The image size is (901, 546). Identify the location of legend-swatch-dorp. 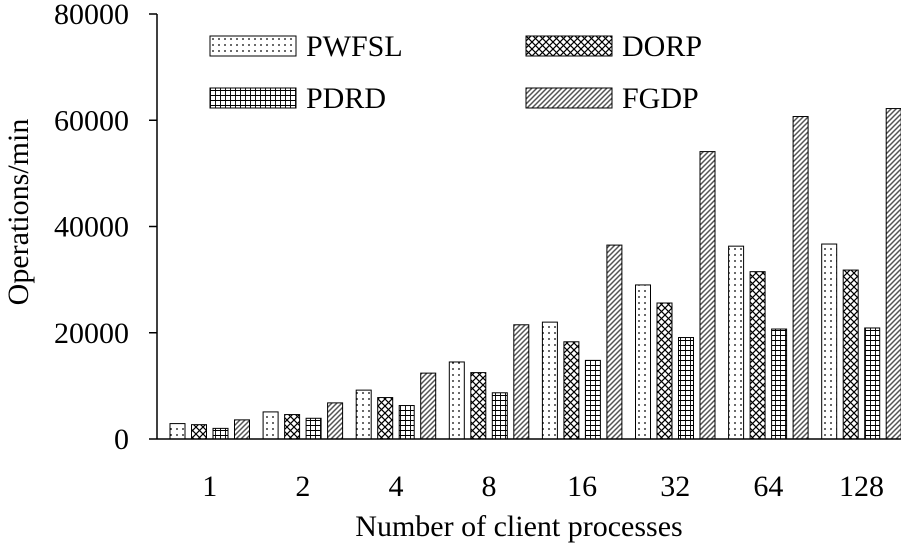
(569, 46).